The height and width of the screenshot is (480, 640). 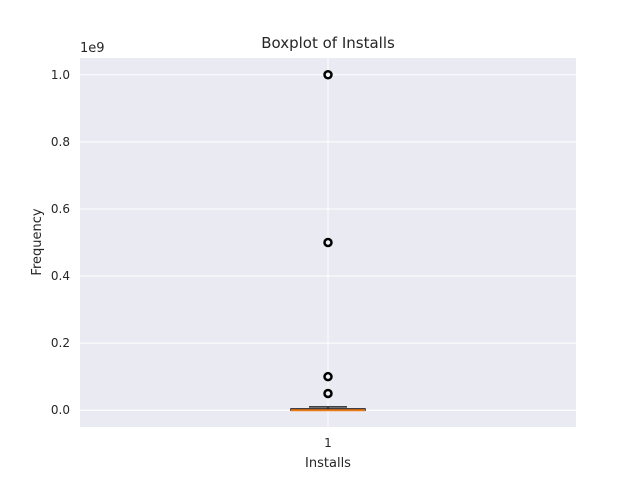 What do you see at coordinates (328, 409) in the screenshot?
I see `box-layer` at bounding box center [328, 409].